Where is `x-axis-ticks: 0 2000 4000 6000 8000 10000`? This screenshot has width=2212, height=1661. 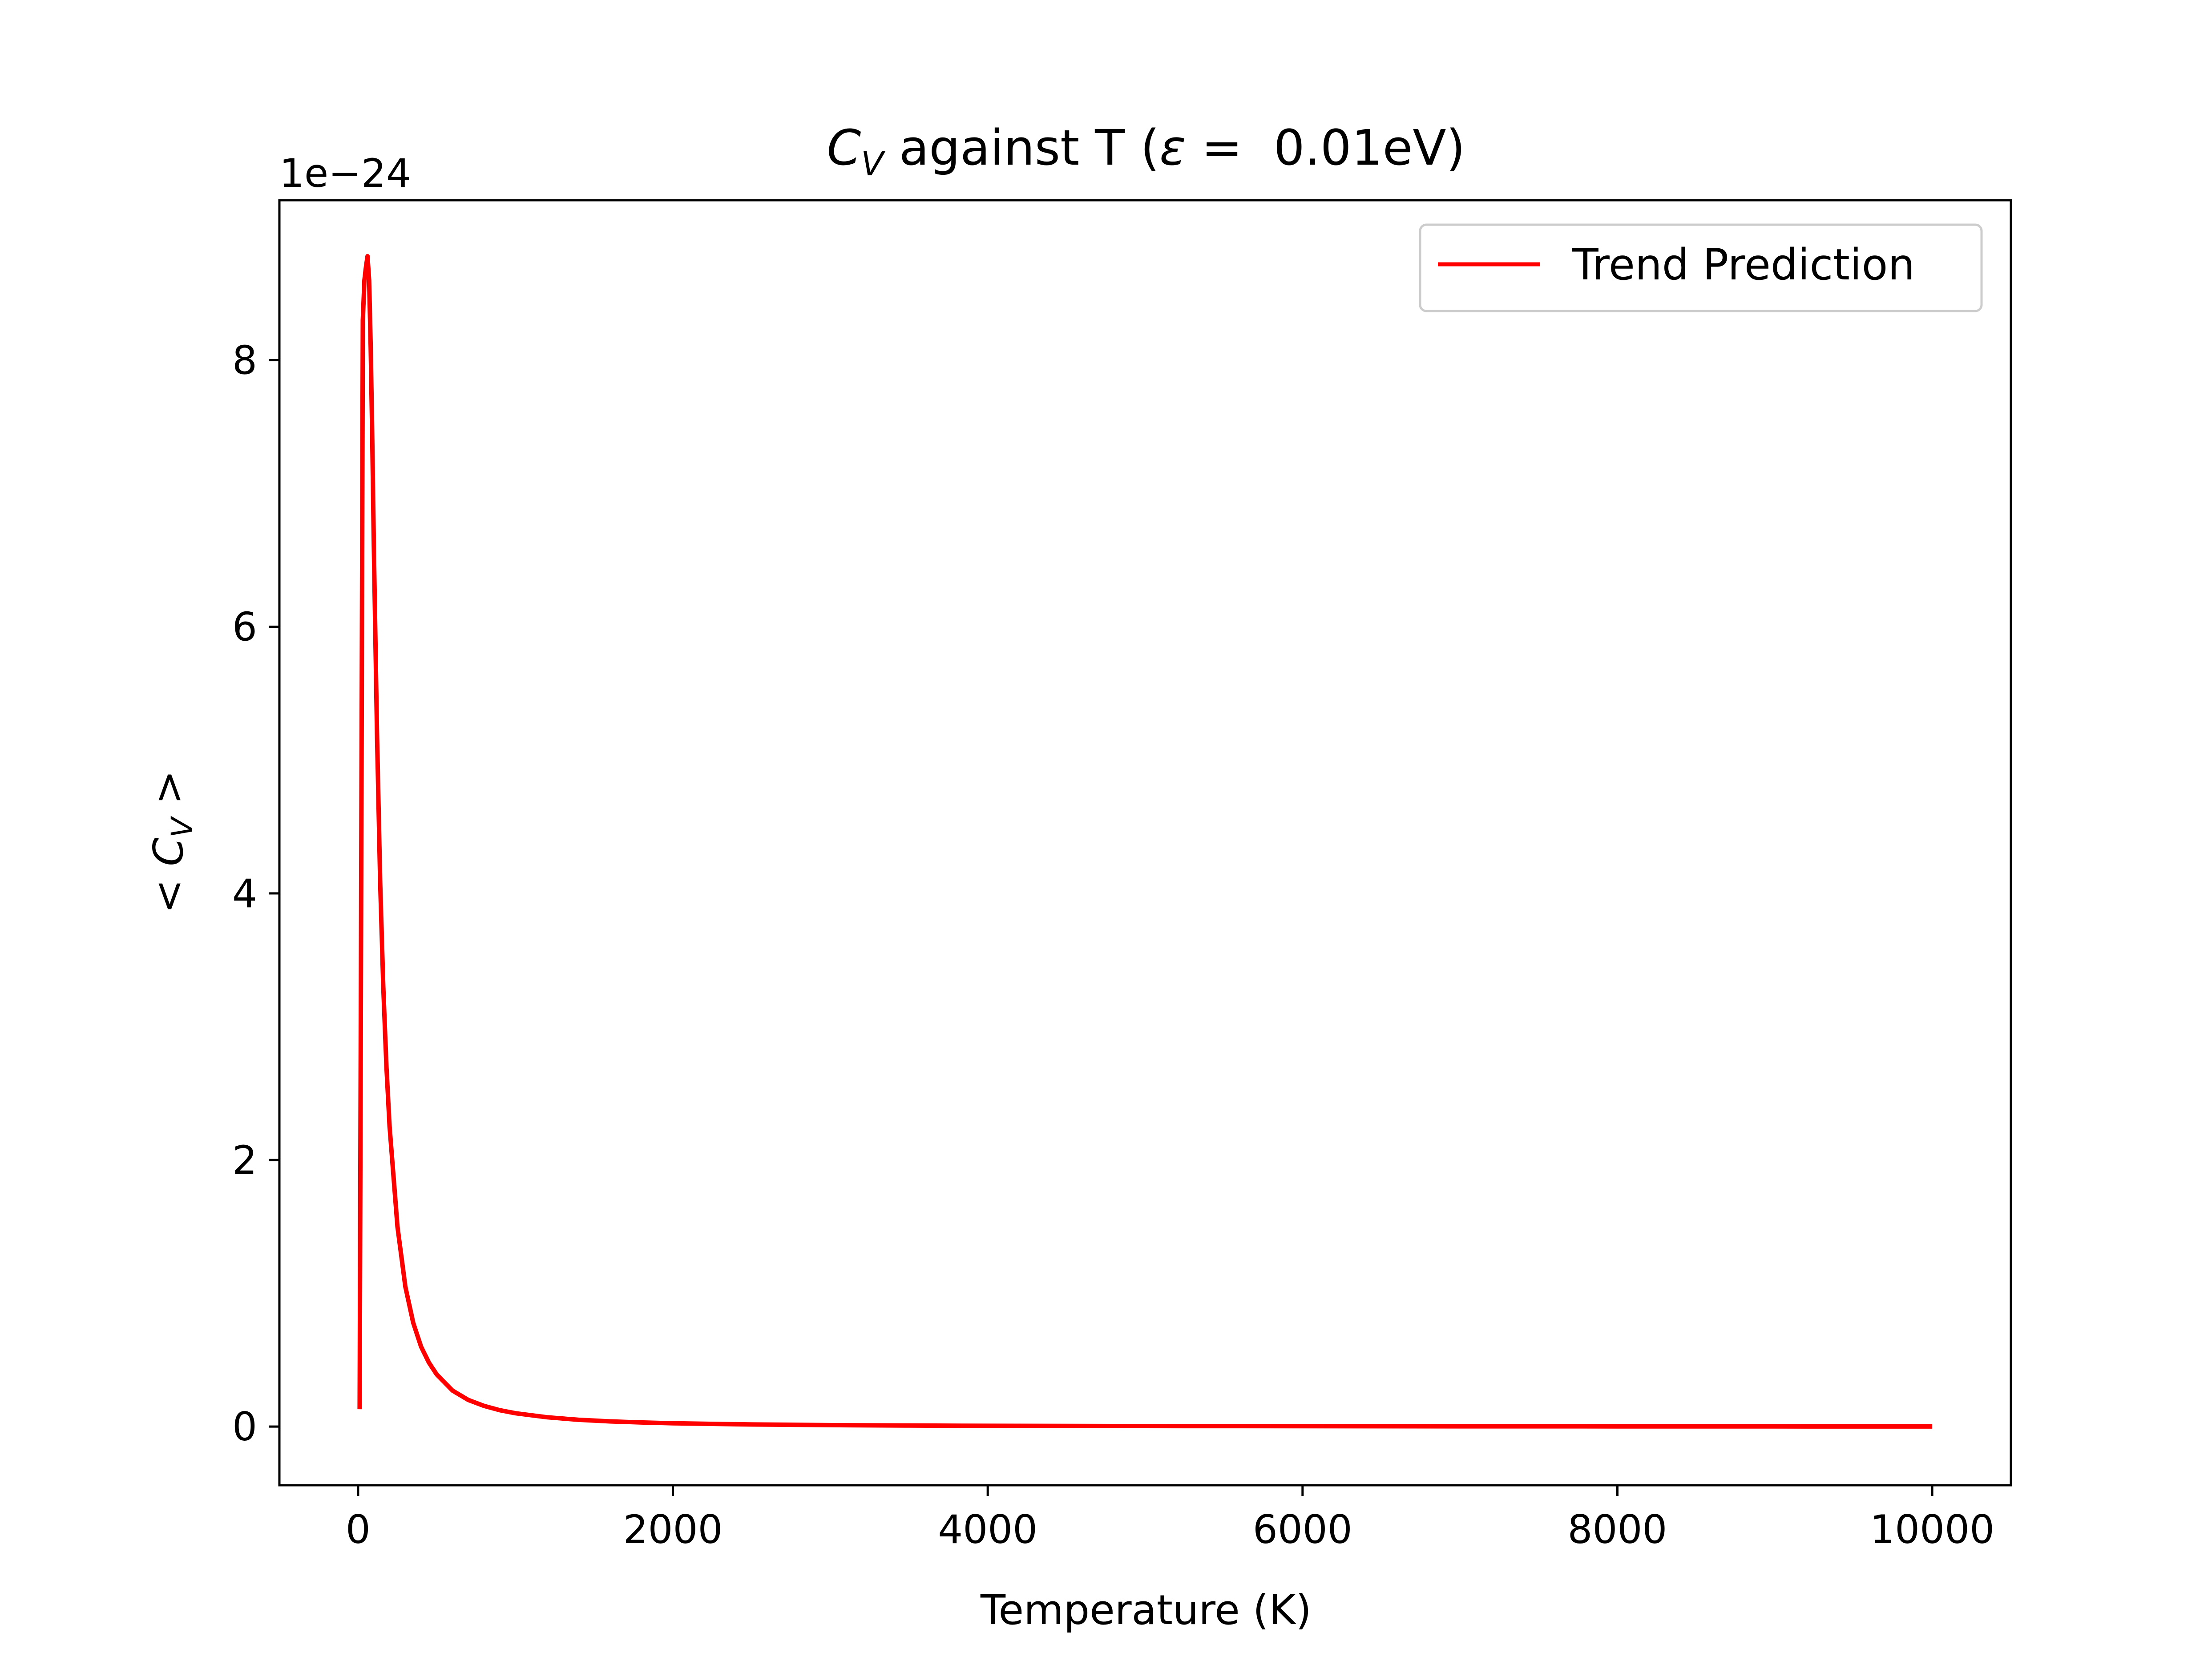
x-axis-ticks: 0 2000 4000 6000 8000 10000 is located at coordinates (1170, 1518).